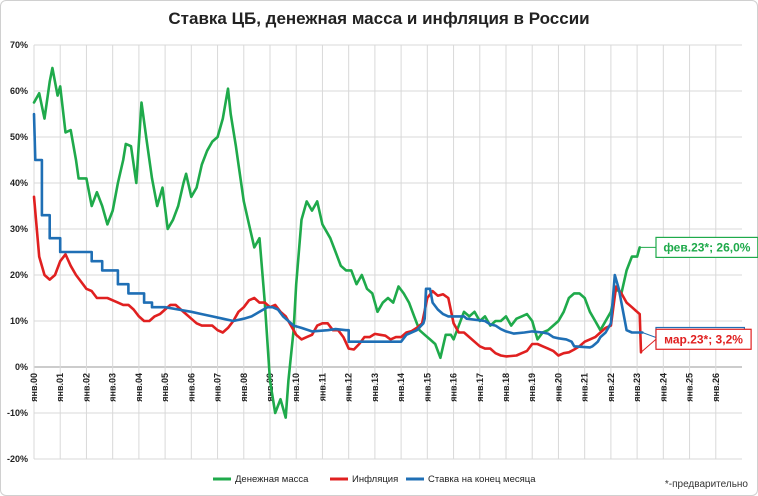 The width and height of the screenshot is (758, 496). What do you see at coordinates (454, 387) in the screenshot?
I see `x-tick-label: янв.16` at bounding box center [454, 387].